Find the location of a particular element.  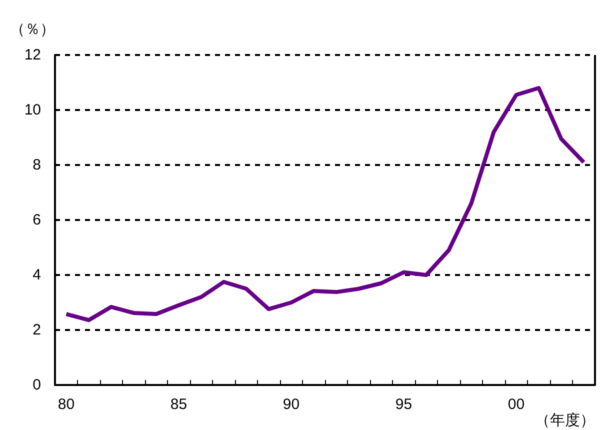

y-tick-label: 10 is located at coordinates (32, 110).